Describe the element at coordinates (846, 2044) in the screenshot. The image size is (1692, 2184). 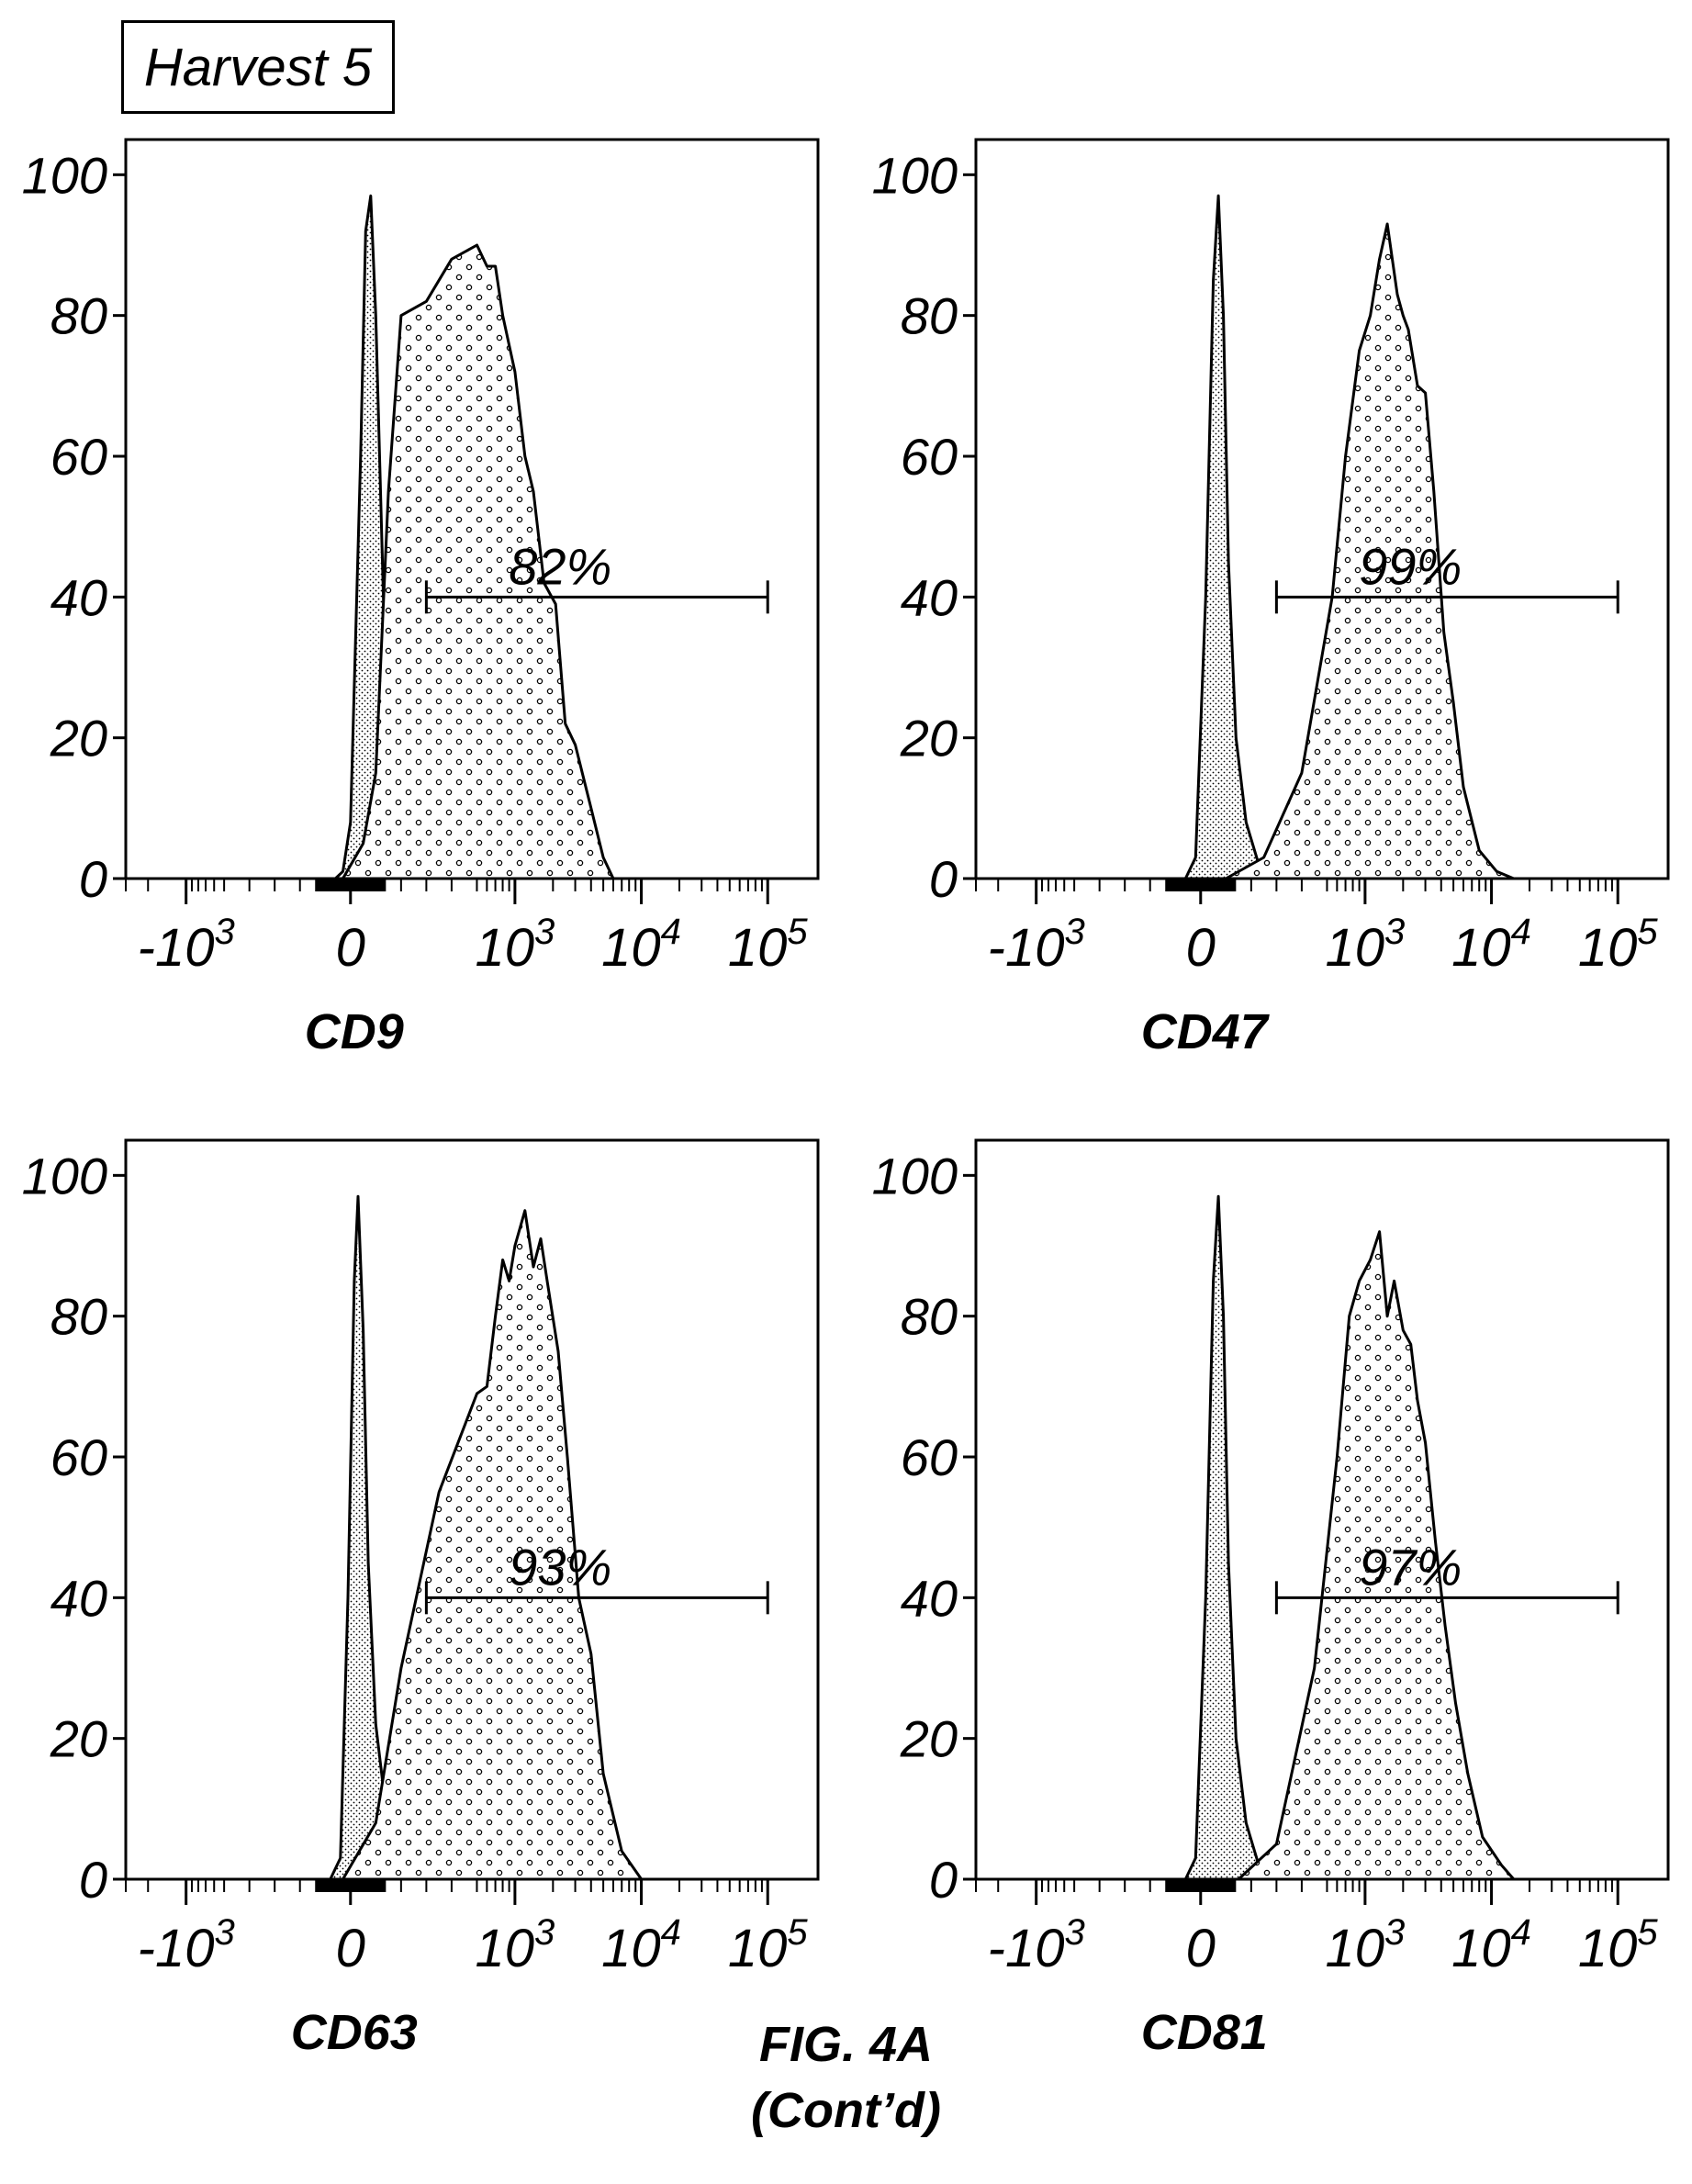
I see `figure-caption: FIG. 4A` at that location.